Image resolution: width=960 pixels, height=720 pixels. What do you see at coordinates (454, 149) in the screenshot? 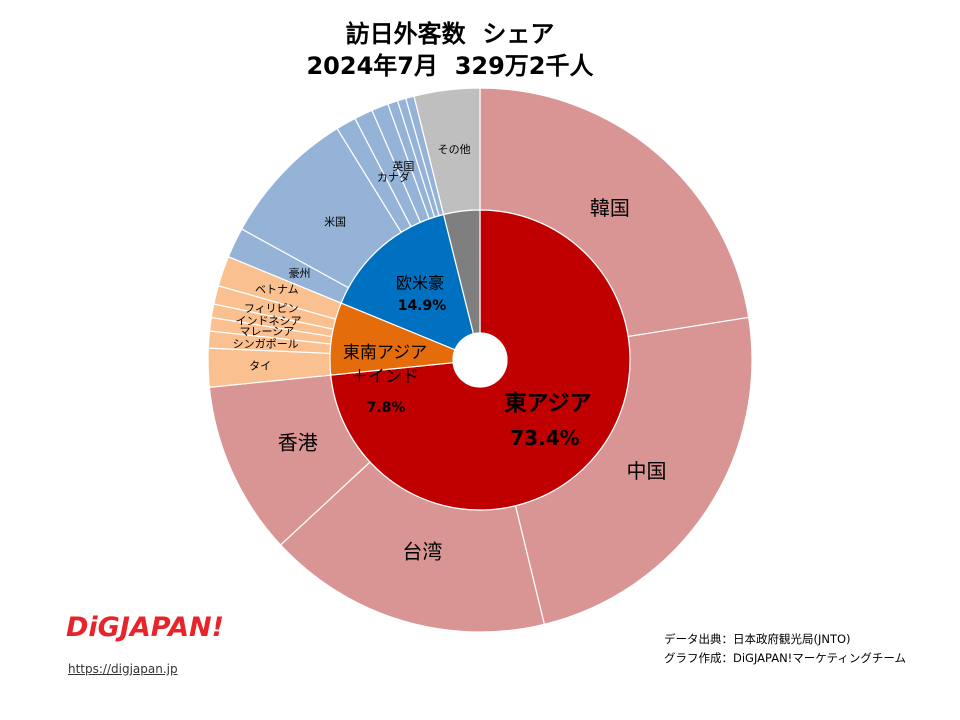
I see `outer-label-その他-20: その他` at bounding box center [454, 149].